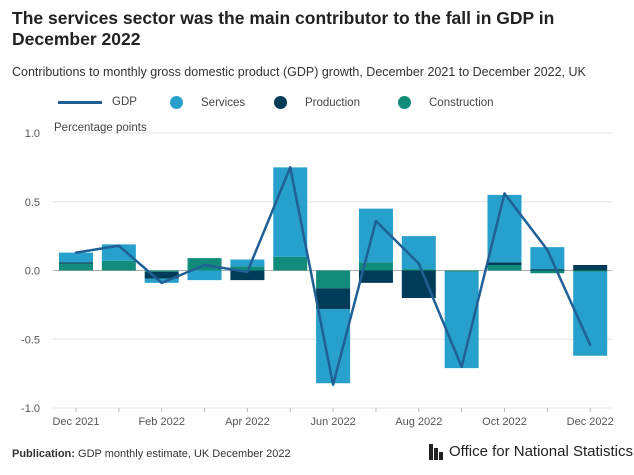  What do you see at coordinates (176, 102) in the screenshot?
I see `legend-swatch-services` at bounding box center [176, 102].